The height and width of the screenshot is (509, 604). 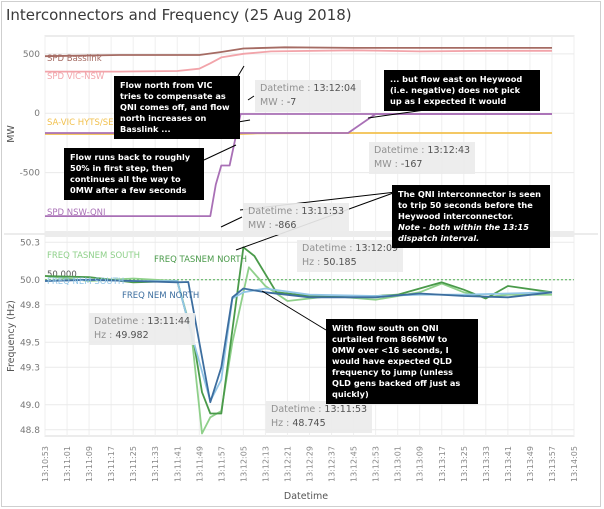 I want to click on series-label: FREQ NEM NORTH, so click(x=160, y=296).